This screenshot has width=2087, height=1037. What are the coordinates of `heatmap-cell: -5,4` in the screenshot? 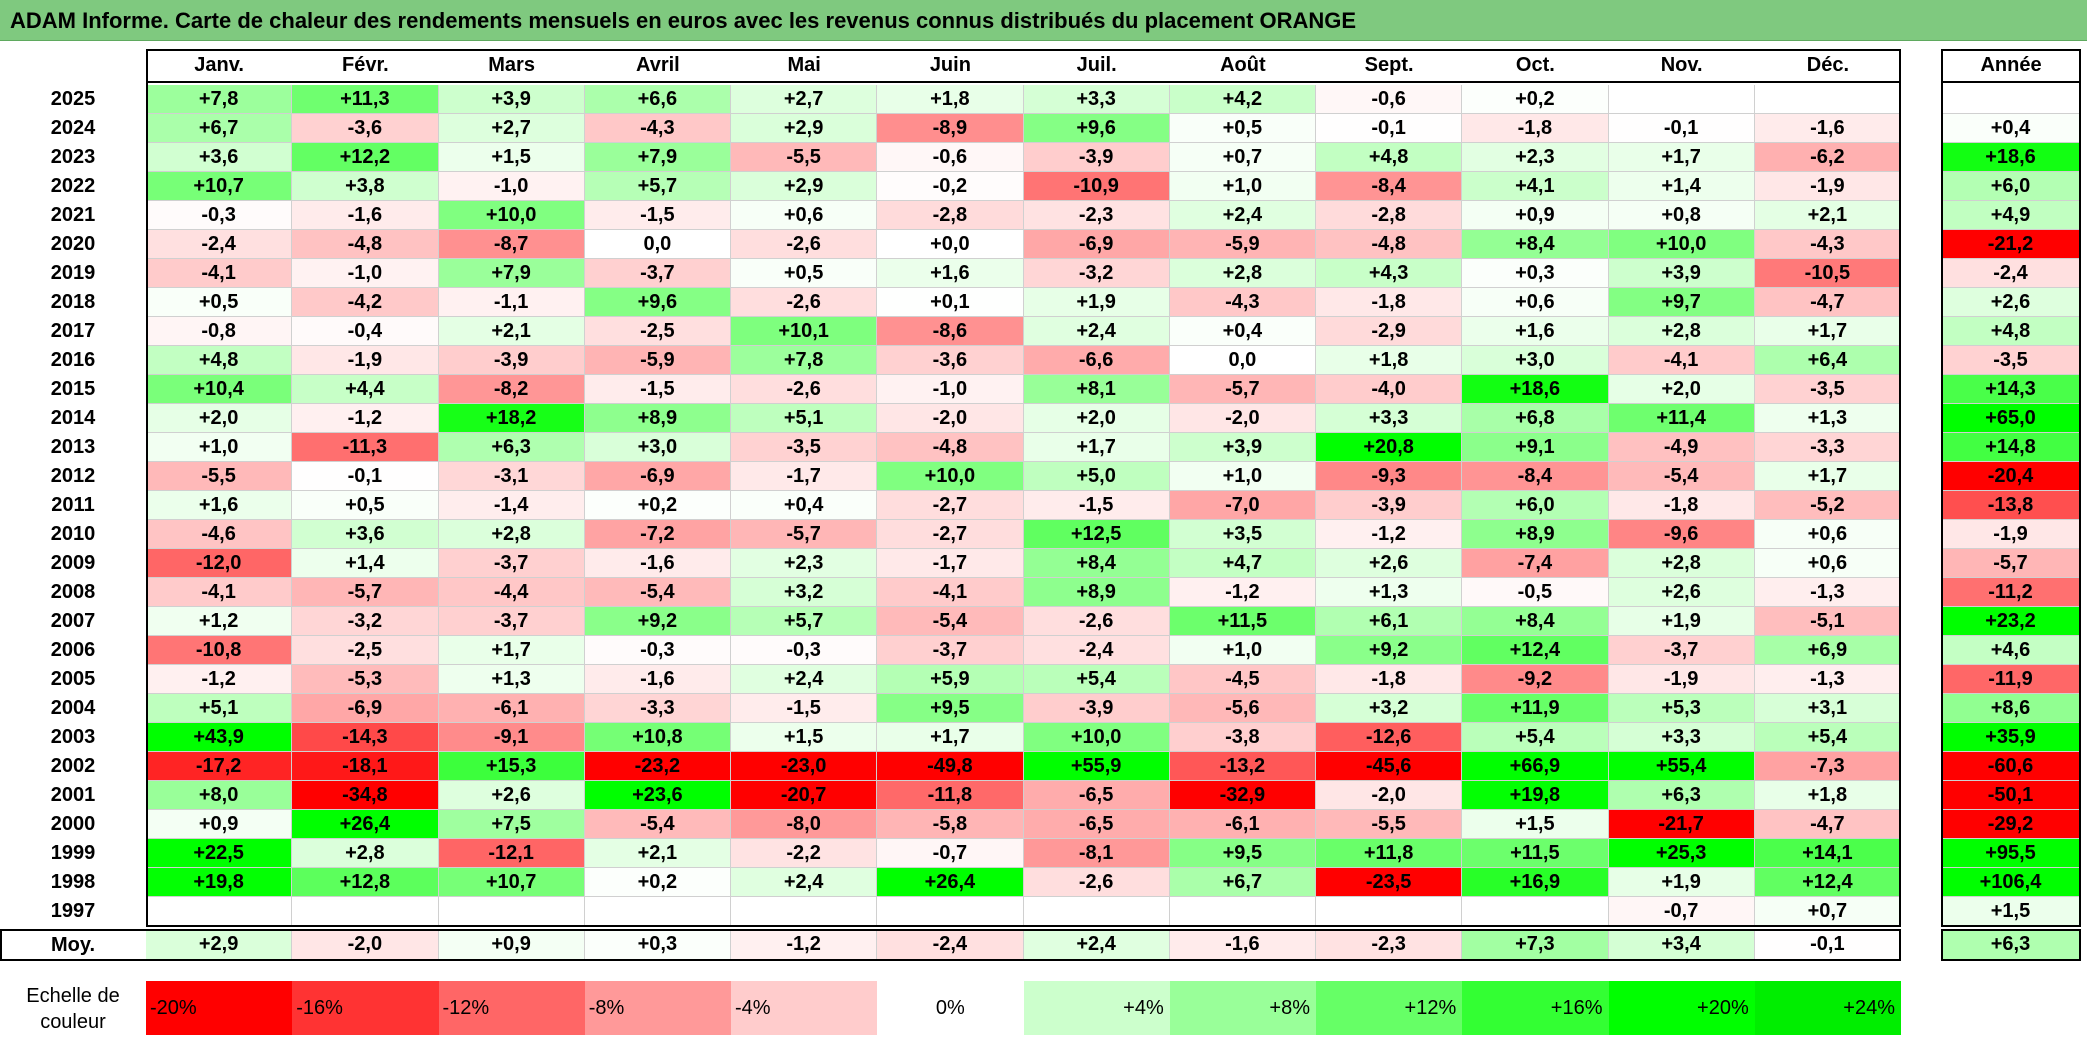 It's located at (657, 592).